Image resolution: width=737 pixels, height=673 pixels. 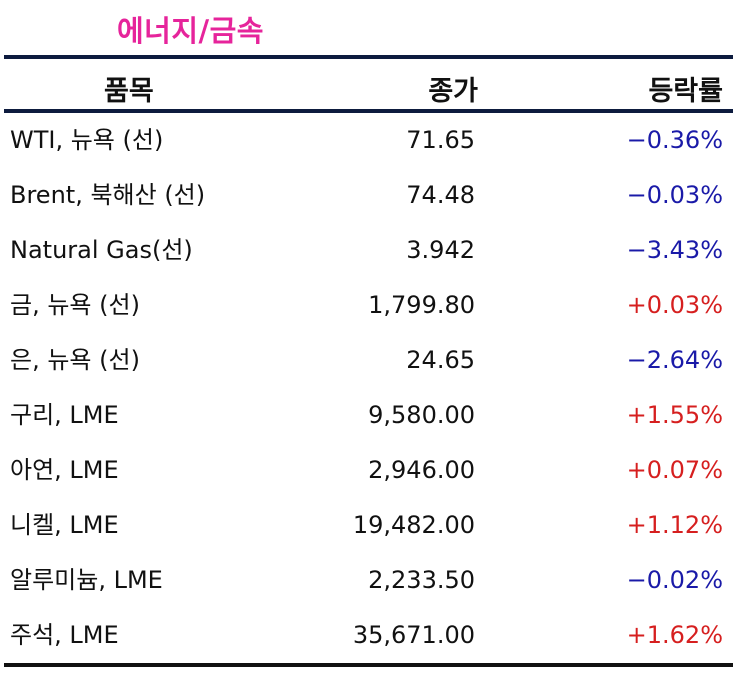 What do you see at coordinates (421, 470) in the screenshot?
I see `closing-price: 2,946.00` at bounding box center [421, 470].